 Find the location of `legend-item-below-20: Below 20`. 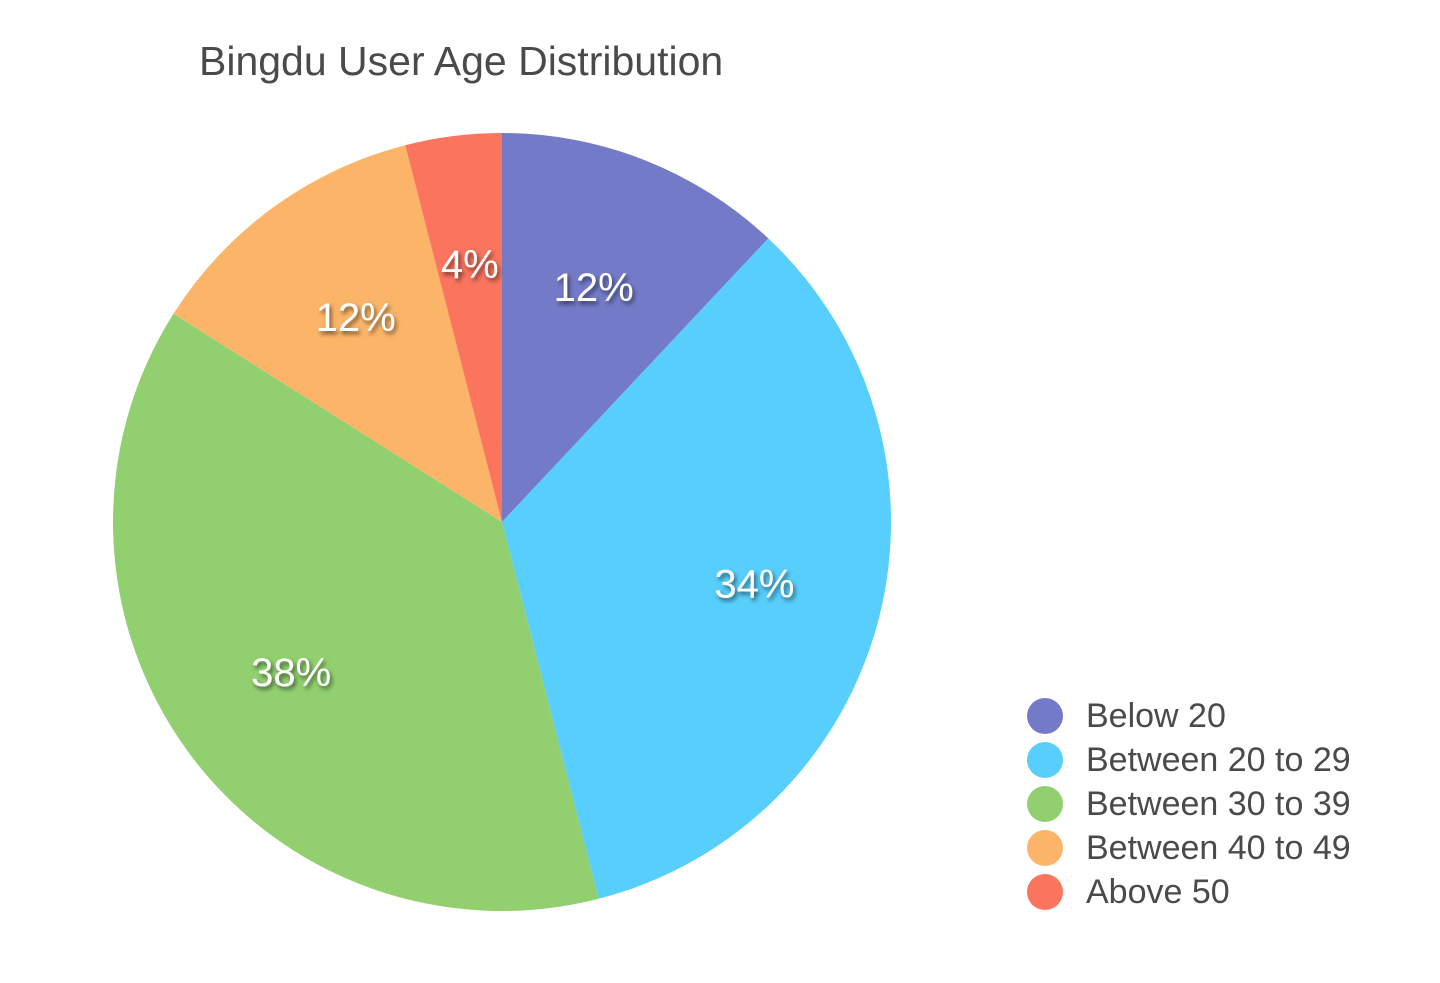

legend-item-below-20: Below 20 is located at coordinates (1189, 716).